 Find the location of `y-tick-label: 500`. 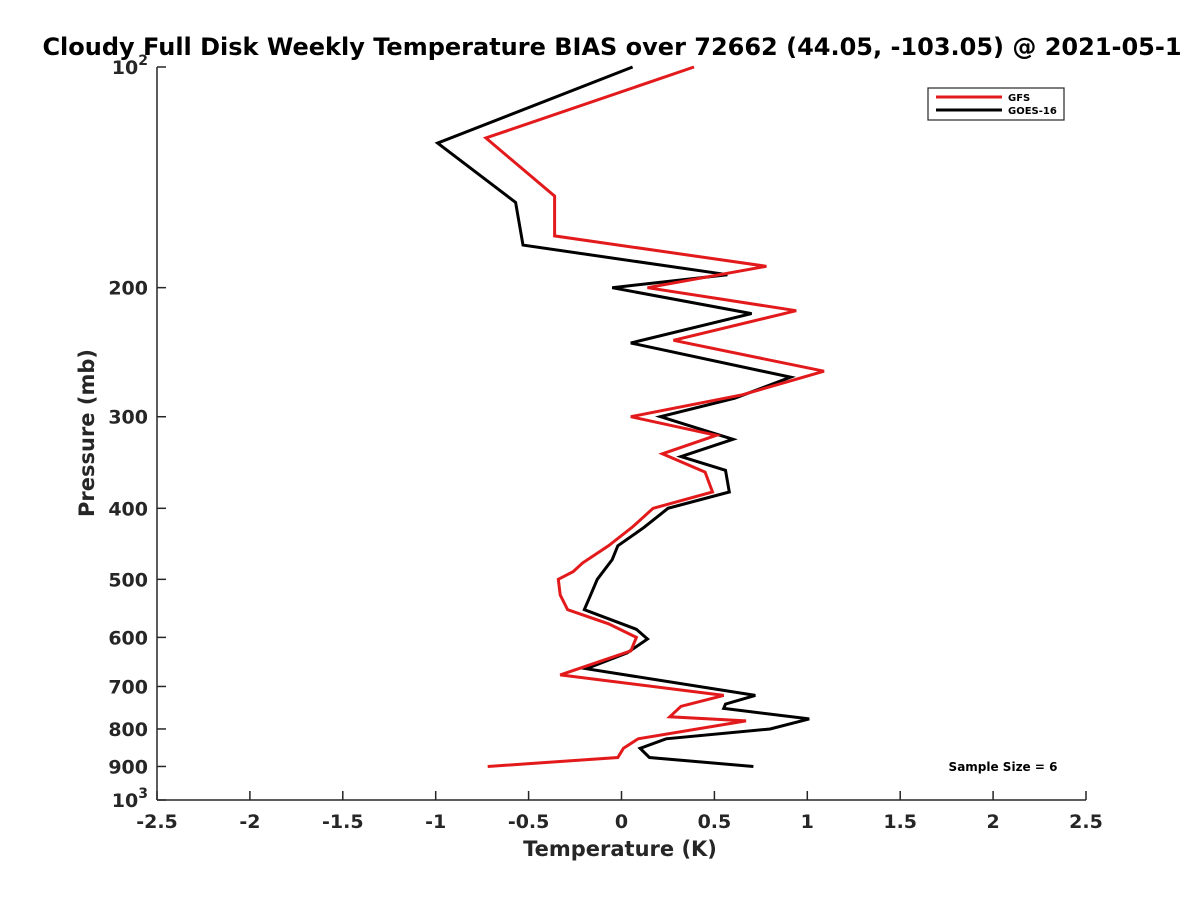

y-tick-label: 500 is located at coordinates (128, 580).